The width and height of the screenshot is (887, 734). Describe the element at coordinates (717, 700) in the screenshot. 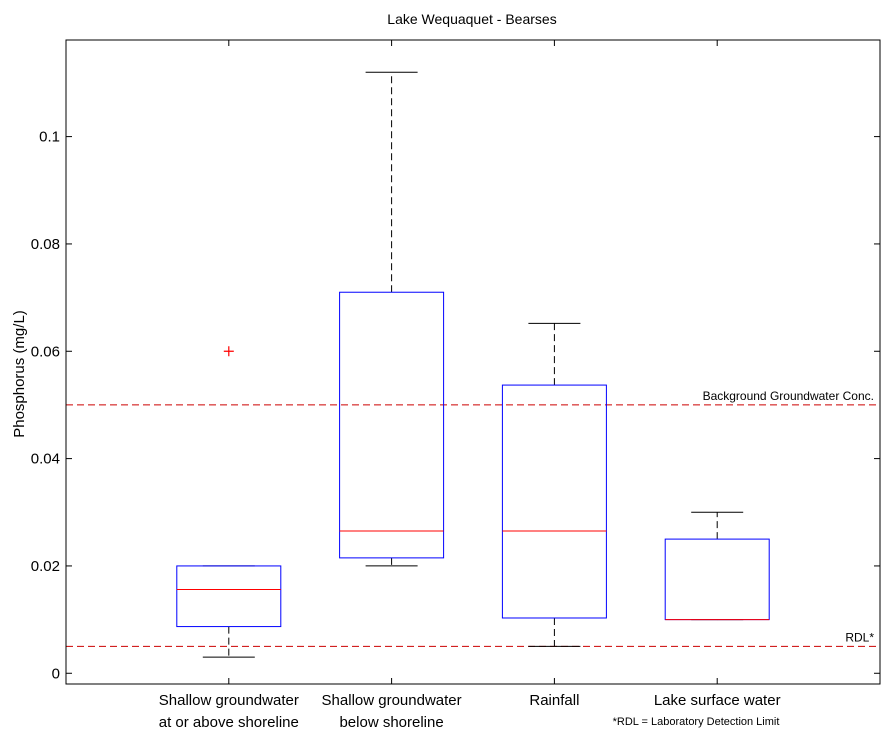

I see `x-tick-label: Lake surface water` at that location.